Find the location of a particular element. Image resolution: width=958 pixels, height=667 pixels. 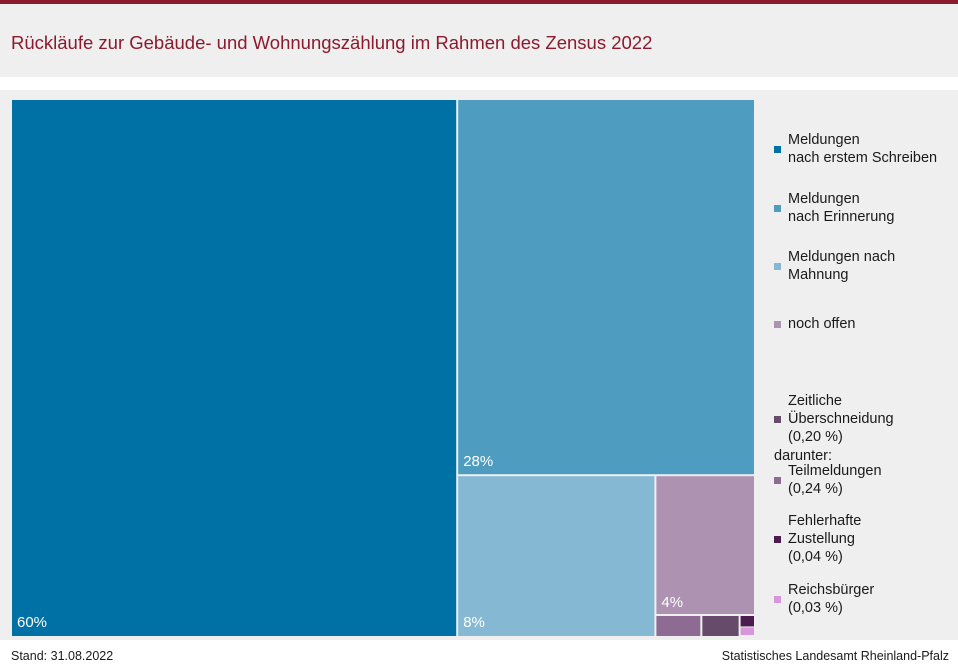

legend-item-main-1-swatch is located at coordinates (777, 208).